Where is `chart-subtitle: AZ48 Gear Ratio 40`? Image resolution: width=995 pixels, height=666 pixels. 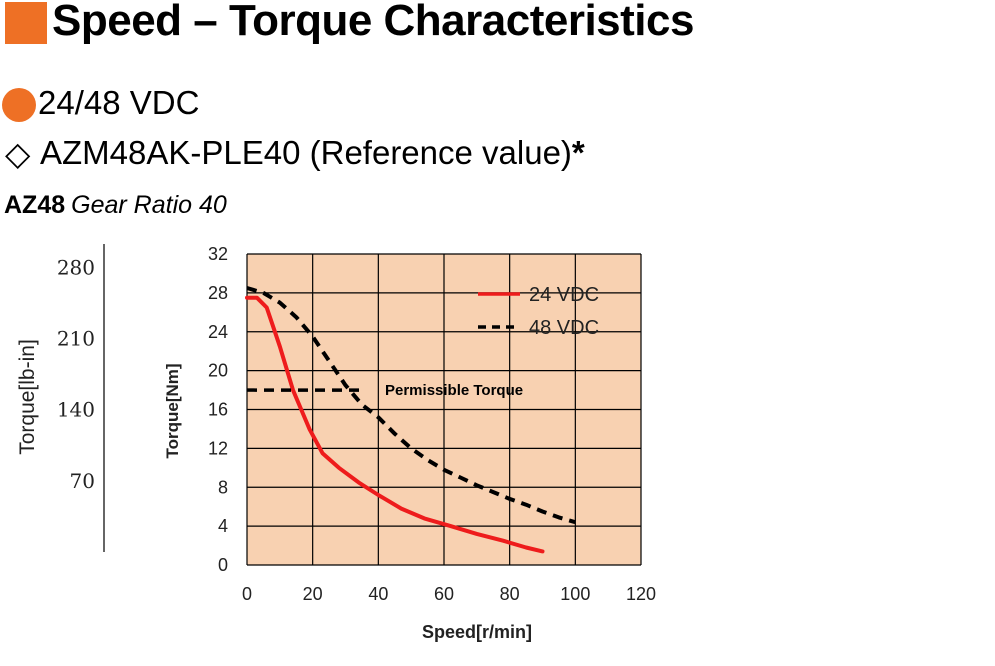 chart-subtitle: AZ48 Gear Ratio 40 is located at coordinates (115, 205).